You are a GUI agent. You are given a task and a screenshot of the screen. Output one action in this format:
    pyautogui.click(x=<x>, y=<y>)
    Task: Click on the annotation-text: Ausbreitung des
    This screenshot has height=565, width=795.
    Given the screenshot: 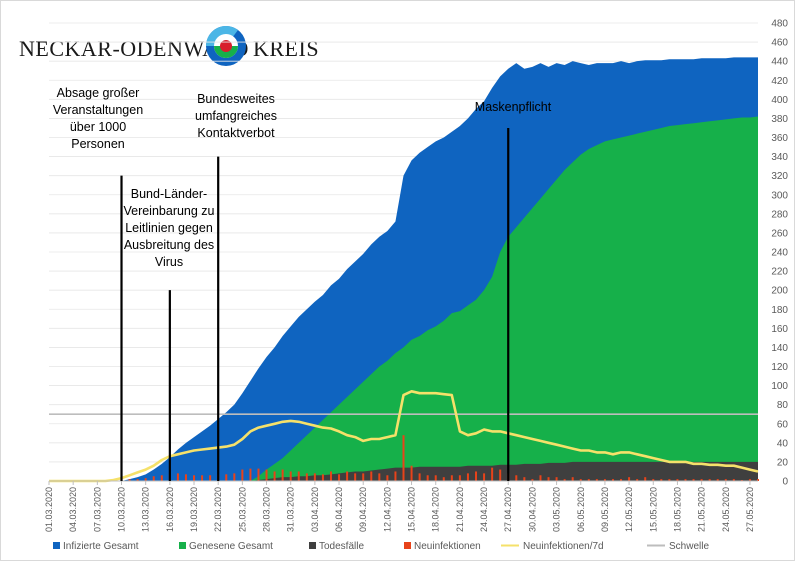 What is the action you would take?
    pyautogui.click(x=169, y=245)
    